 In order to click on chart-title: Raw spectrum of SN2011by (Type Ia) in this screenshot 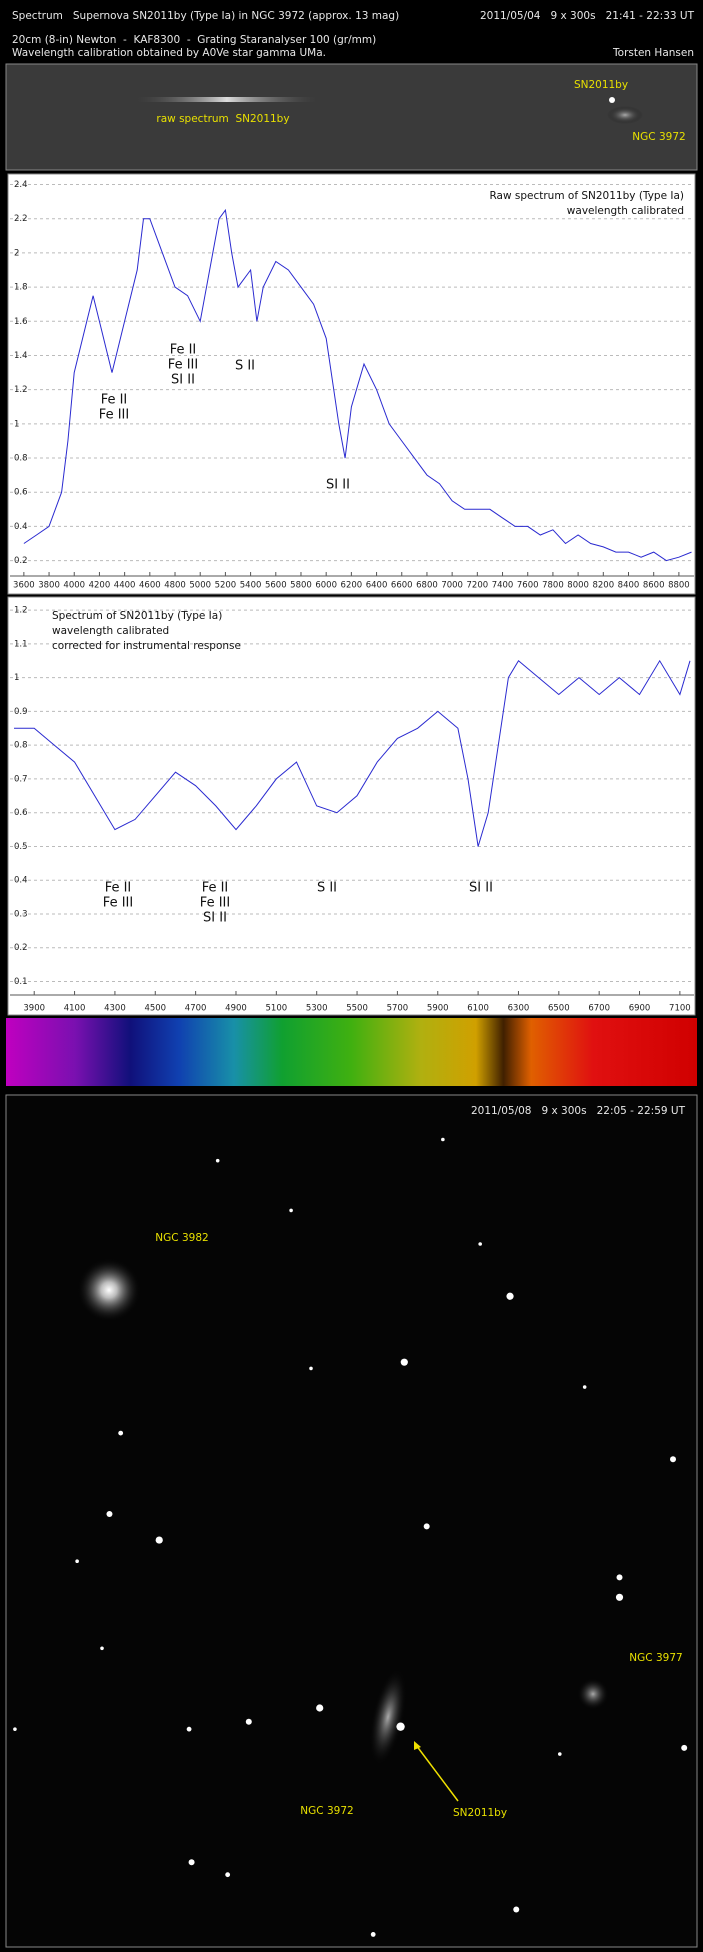, I will do `click(586, 196)`.